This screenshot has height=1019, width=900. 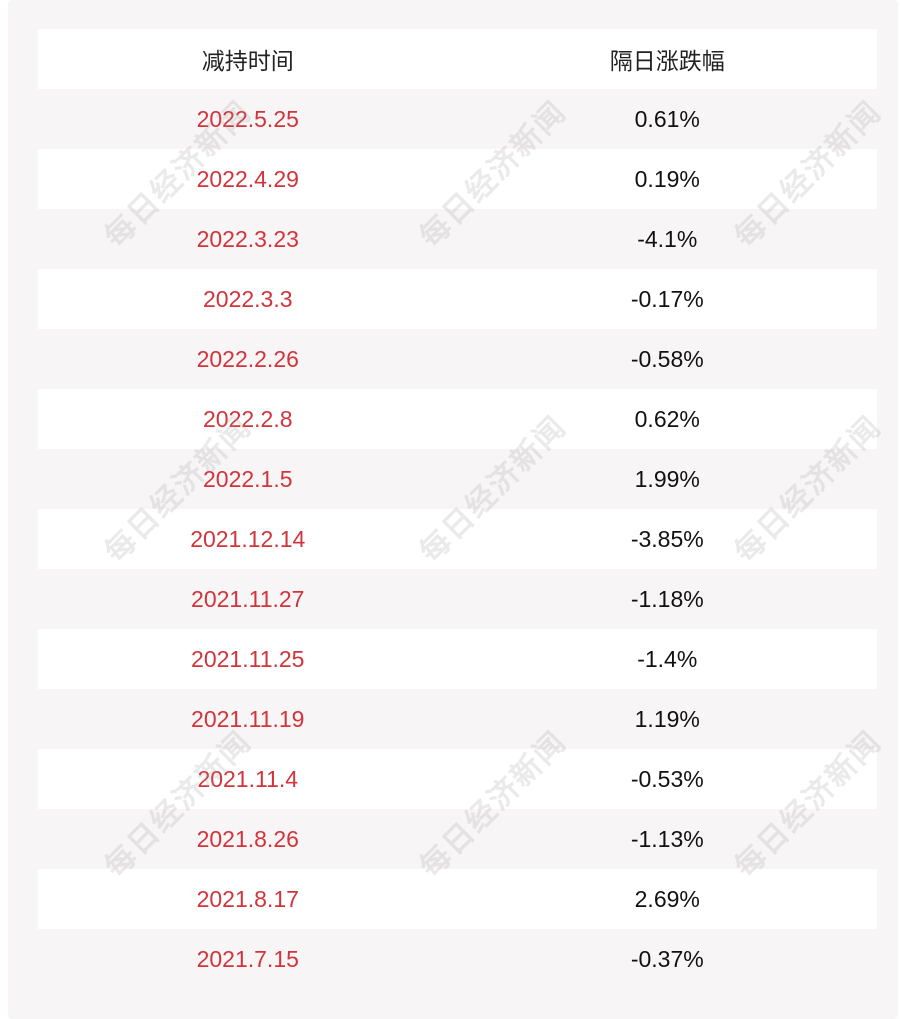 What do you see at coordinates (248, 538) in the screenshot?
I see `reduction-date: 2021.12.14` at bounding box center [248, 538].